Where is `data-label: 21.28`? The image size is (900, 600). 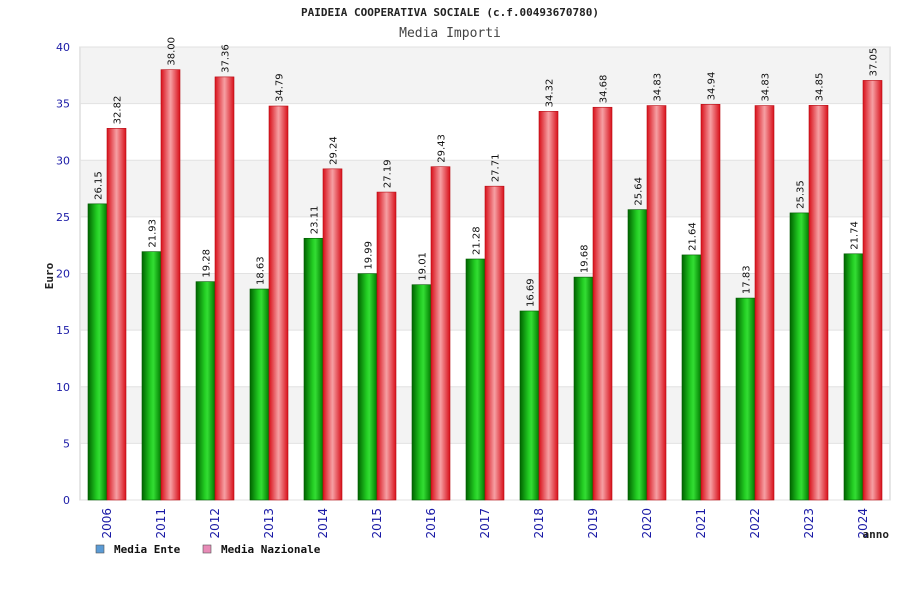 data-label: 21.28 is located at coordinates (477, 240).